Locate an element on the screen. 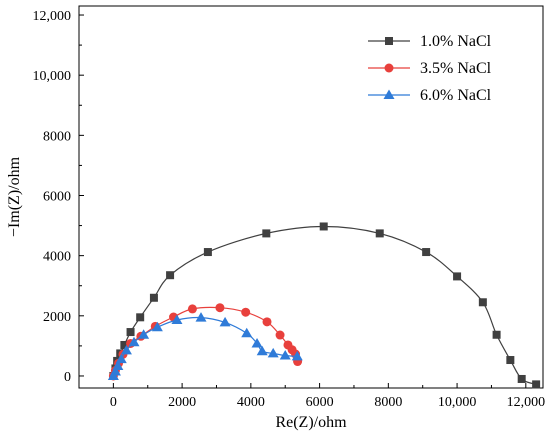  y-tick-label: 2000 is located at coordinates (57, 317).